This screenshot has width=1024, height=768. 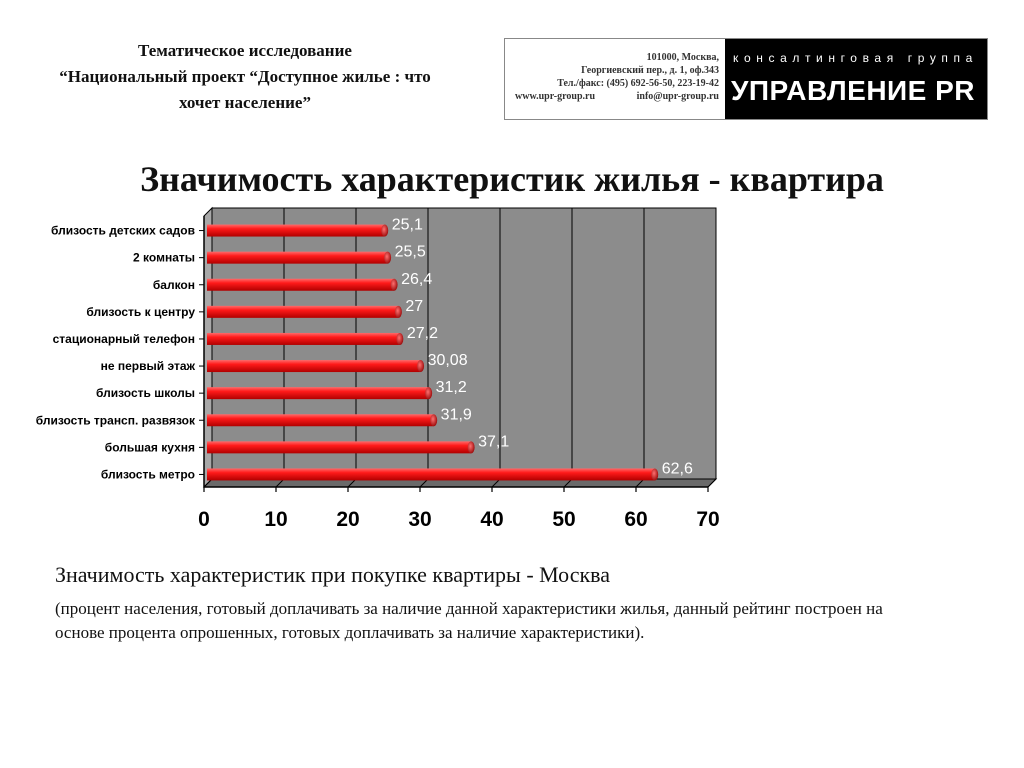 I want to click on brand-name: УПРАВЛЕНИЕ PR, so click(x=853, y=90).